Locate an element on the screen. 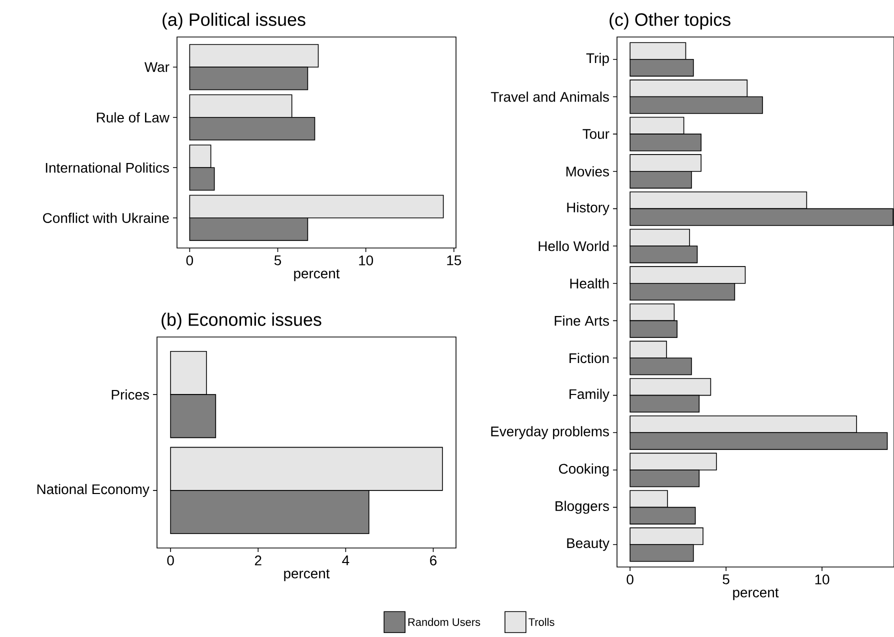 The height and width of the screenshot is (637, 894). y-tick-label: National Economy is located at coordinates (93, 490).